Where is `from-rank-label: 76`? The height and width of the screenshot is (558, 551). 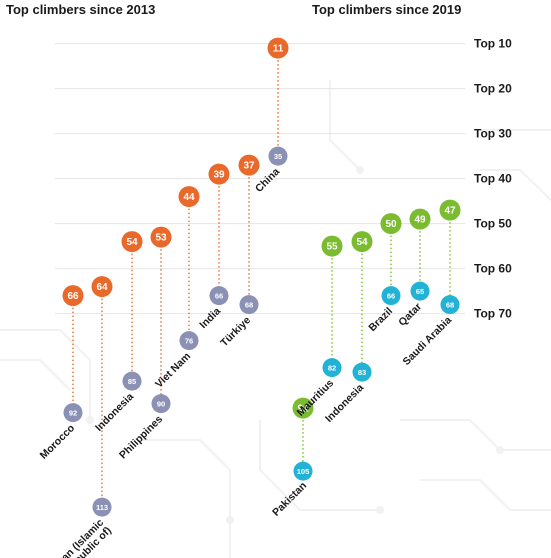 from-rank-label: 76 is located at coordinates (189, 340).